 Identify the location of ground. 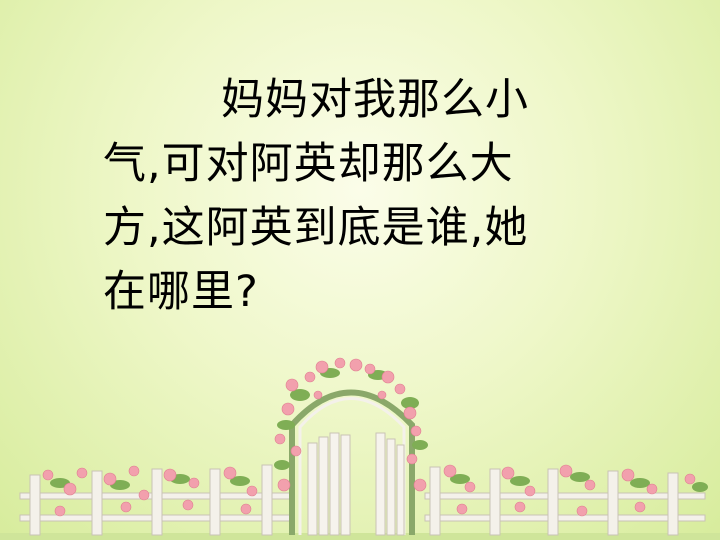
(360, 536).